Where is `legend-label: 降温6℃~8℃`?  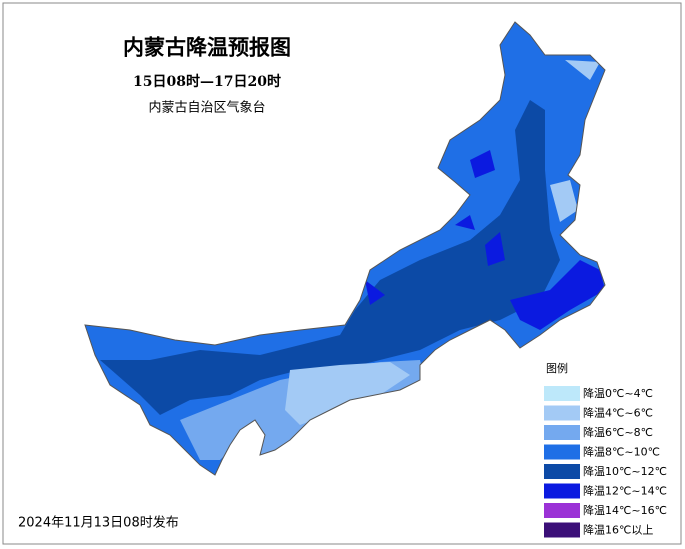
legend-label: 降温6℃~8℃ is located at coordinates (618, 432).